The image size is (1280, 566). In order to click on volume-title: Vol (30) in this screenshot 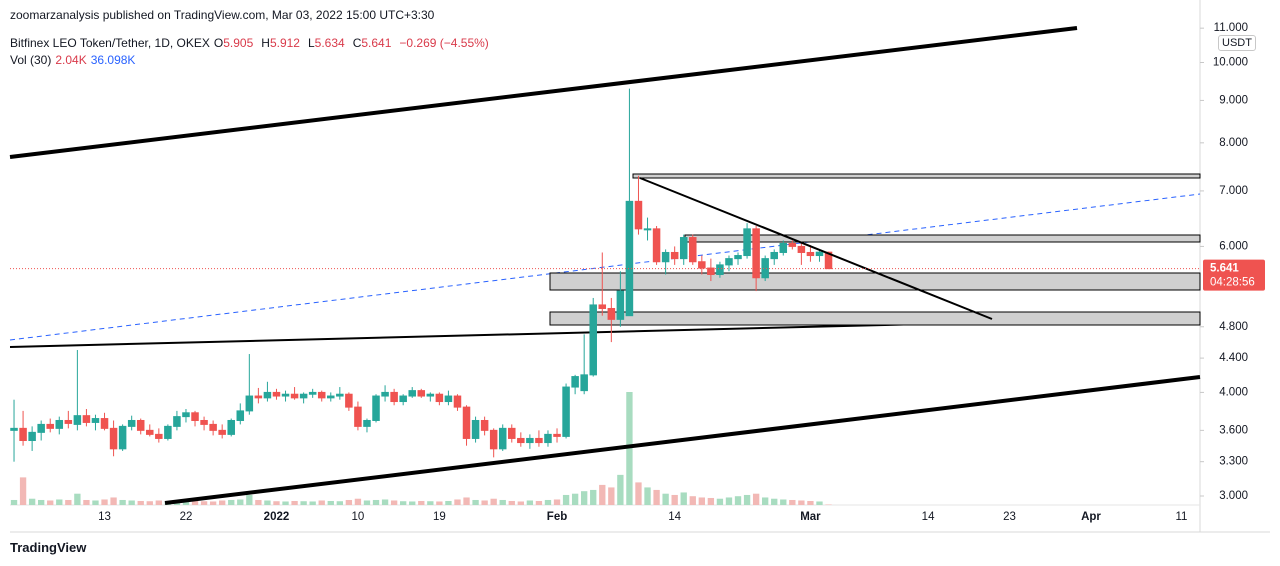, I will do `click(31, 60)`.